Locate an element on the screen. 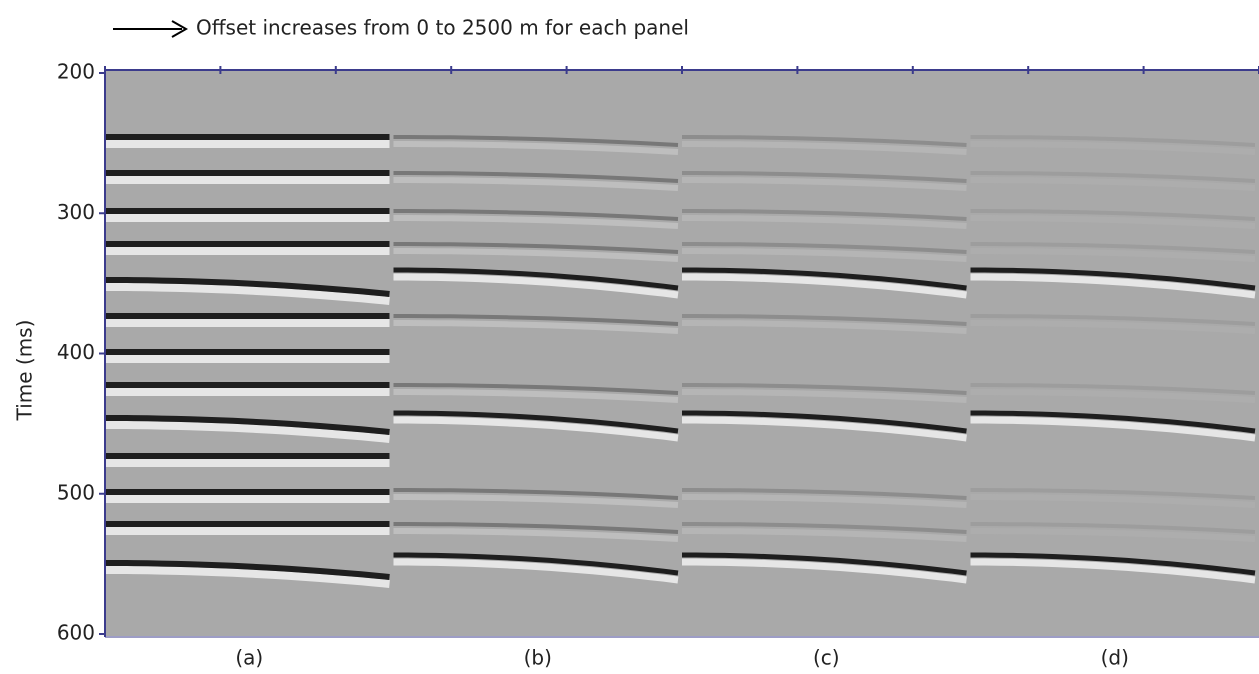 The height and width of the screenshot is (674, 1259). y-tick-label: 500 is located at coordinates (76, 492).